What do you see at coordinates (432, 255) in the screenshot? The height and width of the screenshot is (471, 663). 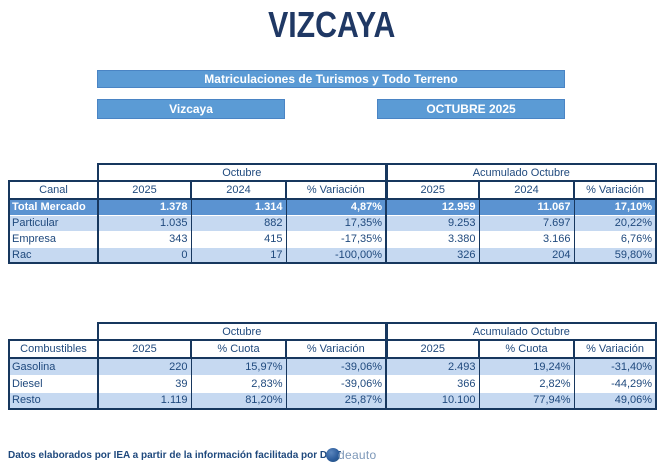 I see `cell-value: 326` at bounding box center [432, 255].